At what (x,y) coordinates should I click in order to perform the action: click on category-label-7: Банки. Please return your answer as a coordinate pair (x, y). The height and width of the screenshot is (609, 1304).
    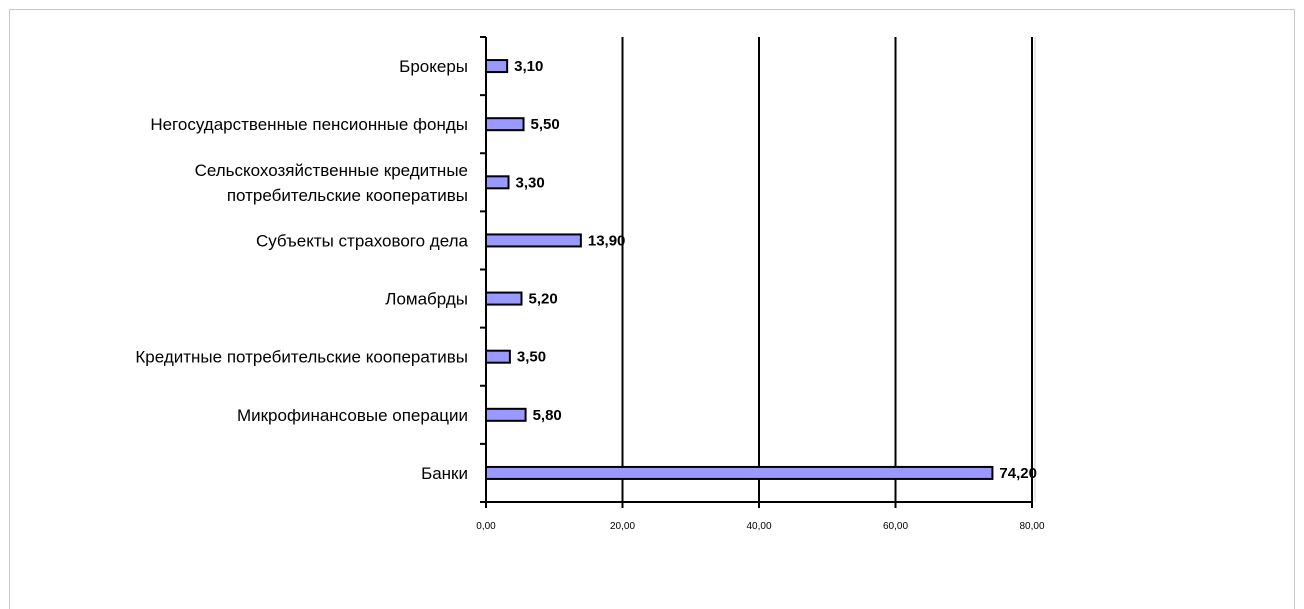
    Looking at the image, I should click on (444, 473).